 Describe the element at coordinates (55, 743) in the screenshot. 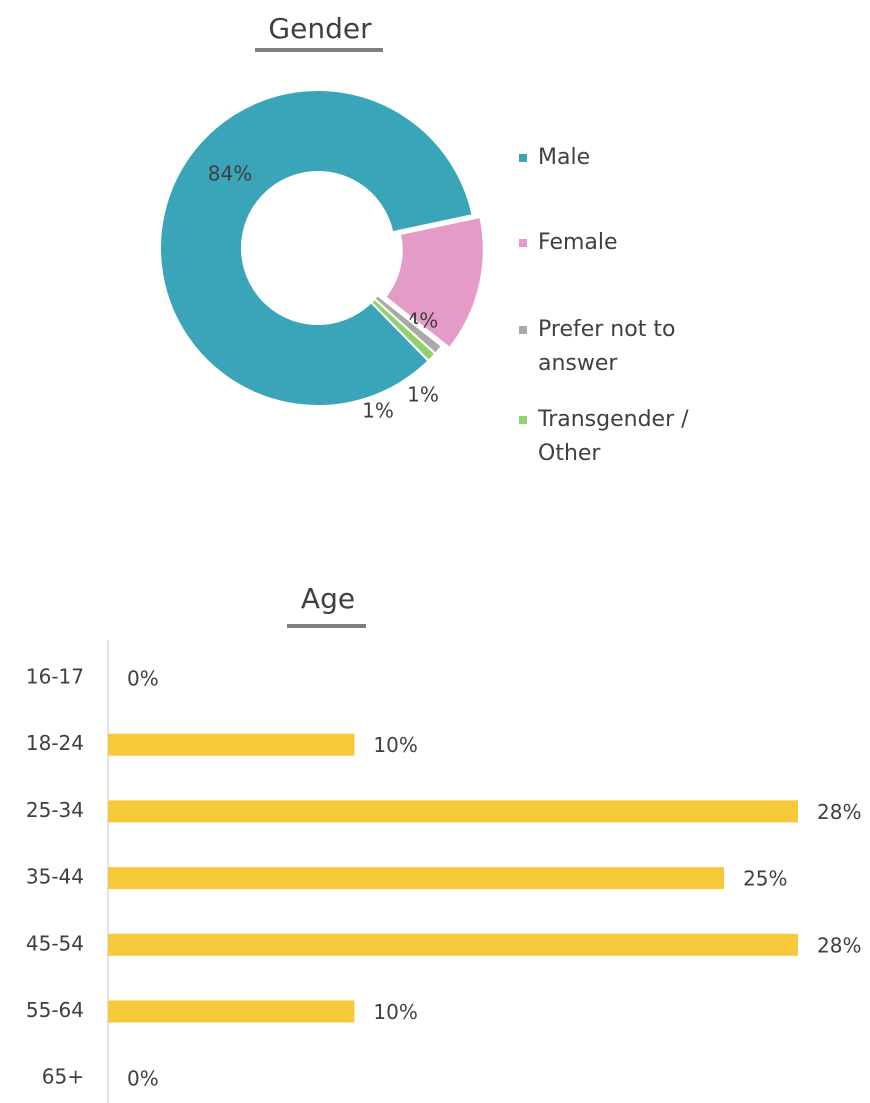

I see `y-tick-label: 18-24` at that location.